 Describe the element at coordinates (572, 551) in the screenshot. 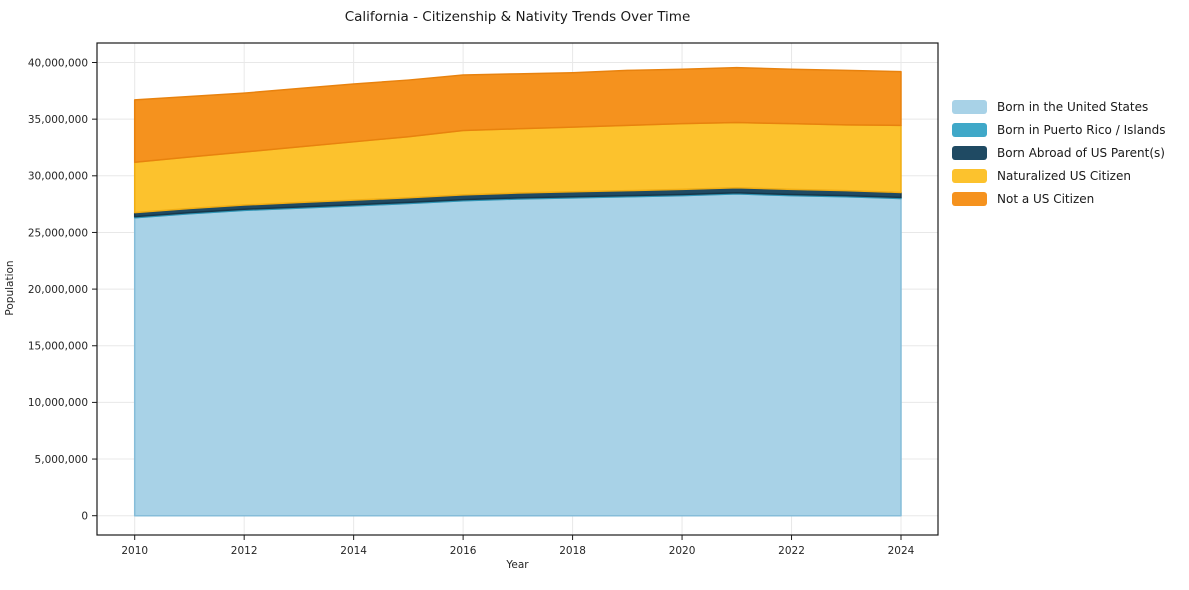

I see `x-tick-label: 2018` at that location.